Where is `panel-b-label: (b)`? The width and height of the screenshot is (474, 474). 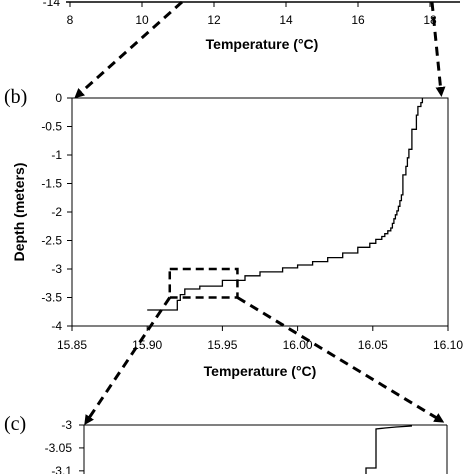
panel-b-label: (b) is located at coordinates (15, 97).